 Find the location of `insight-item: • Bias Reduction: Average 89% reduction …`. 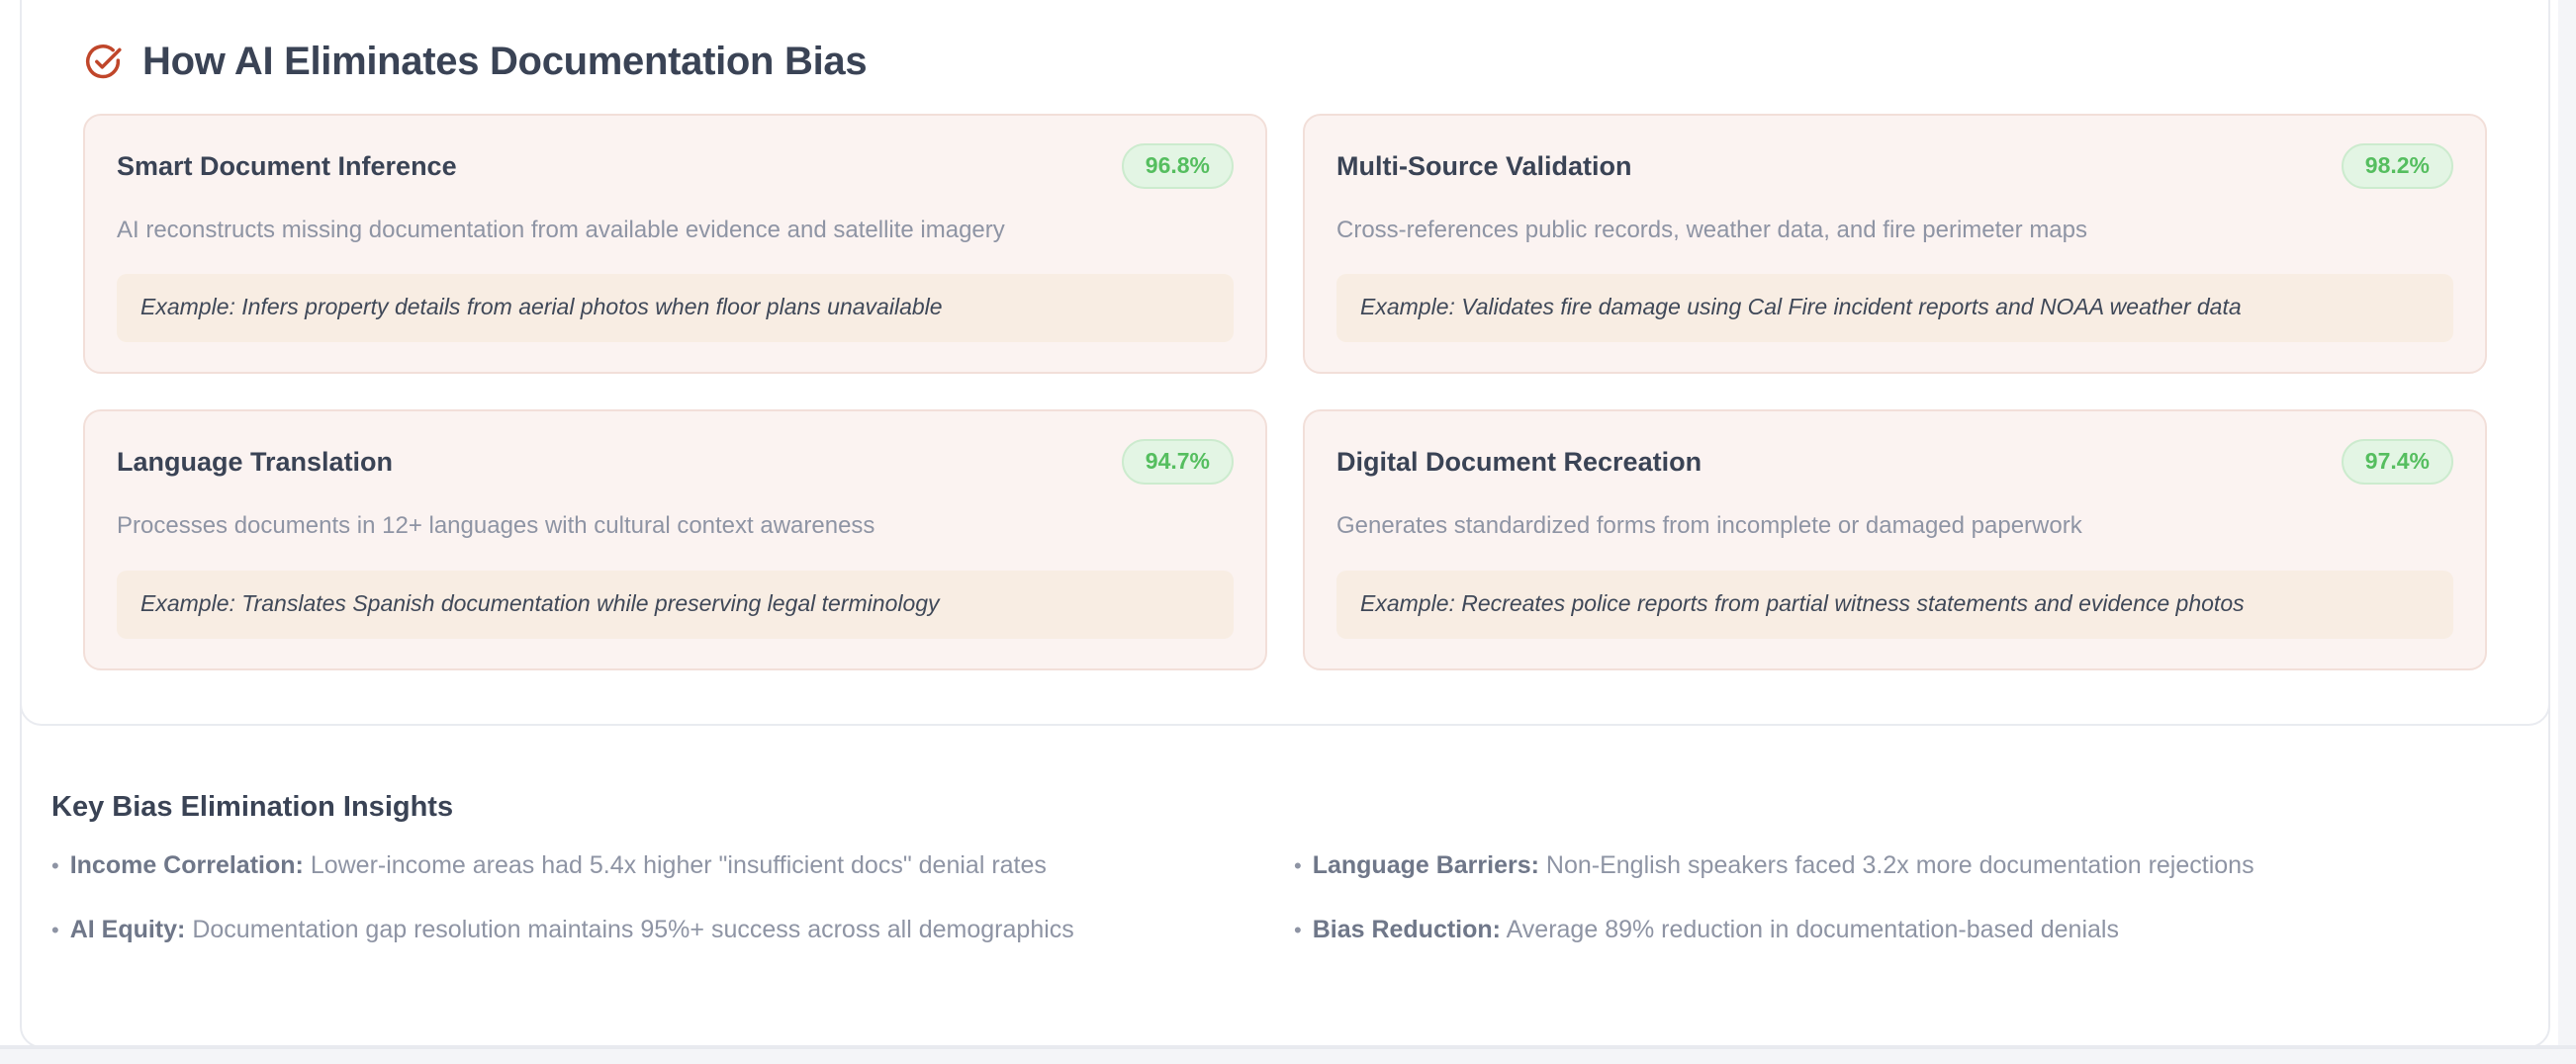

insight-item: • Bias Reduction: Average 89% reduction … is located at coordinates (1895, 930).